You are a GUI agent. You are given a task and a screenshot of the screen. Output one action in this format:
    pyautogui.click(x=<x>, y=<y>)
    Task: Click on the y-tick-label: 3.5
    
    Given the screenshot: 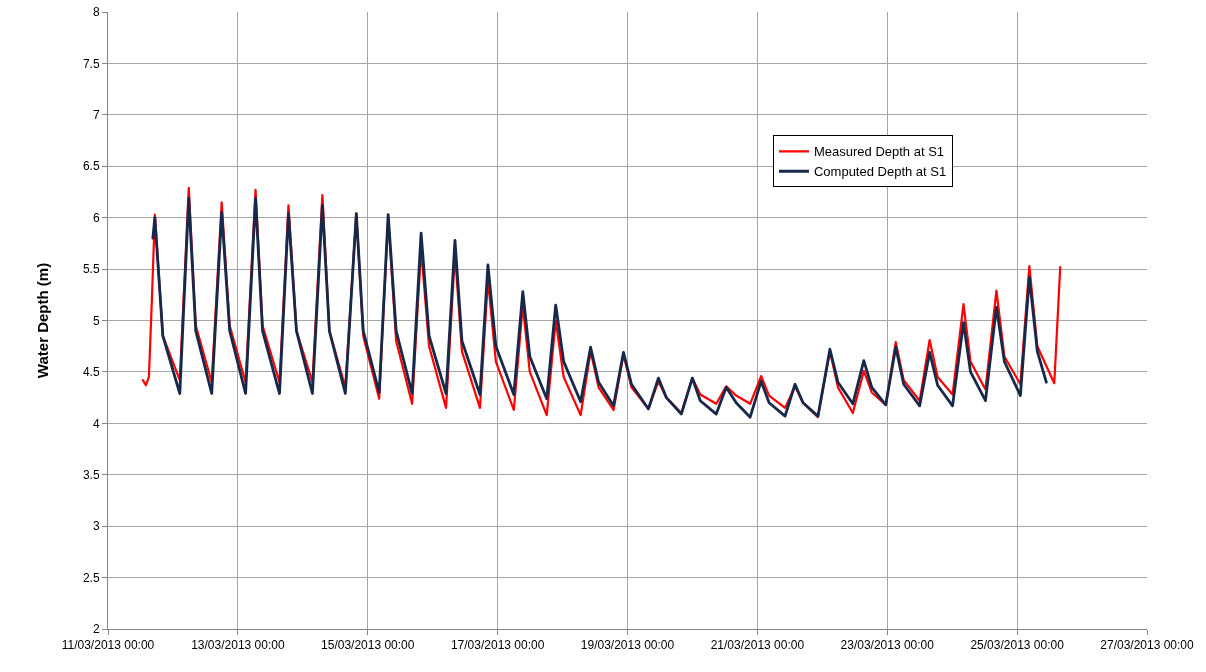 What is the action you would take?
    pyautogui.click(x=91, y=474)
    